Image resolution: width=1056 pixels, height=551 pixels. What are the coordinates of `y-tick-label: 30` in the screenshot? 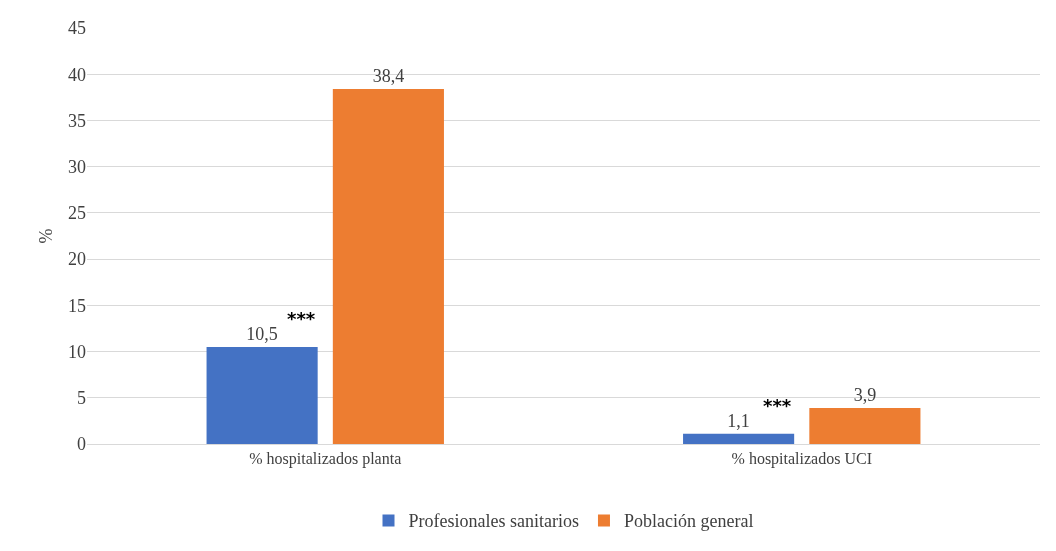 It's located at (77, 166).